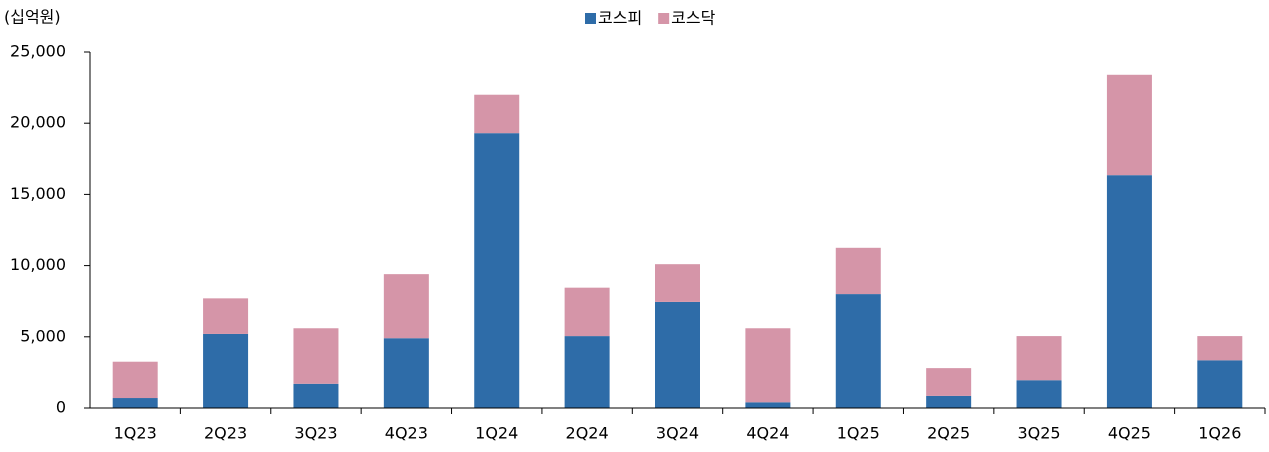 This screenshot has width=1269, height=452. I want to click on x-tick-label: 1Q24, so click(496, 433).